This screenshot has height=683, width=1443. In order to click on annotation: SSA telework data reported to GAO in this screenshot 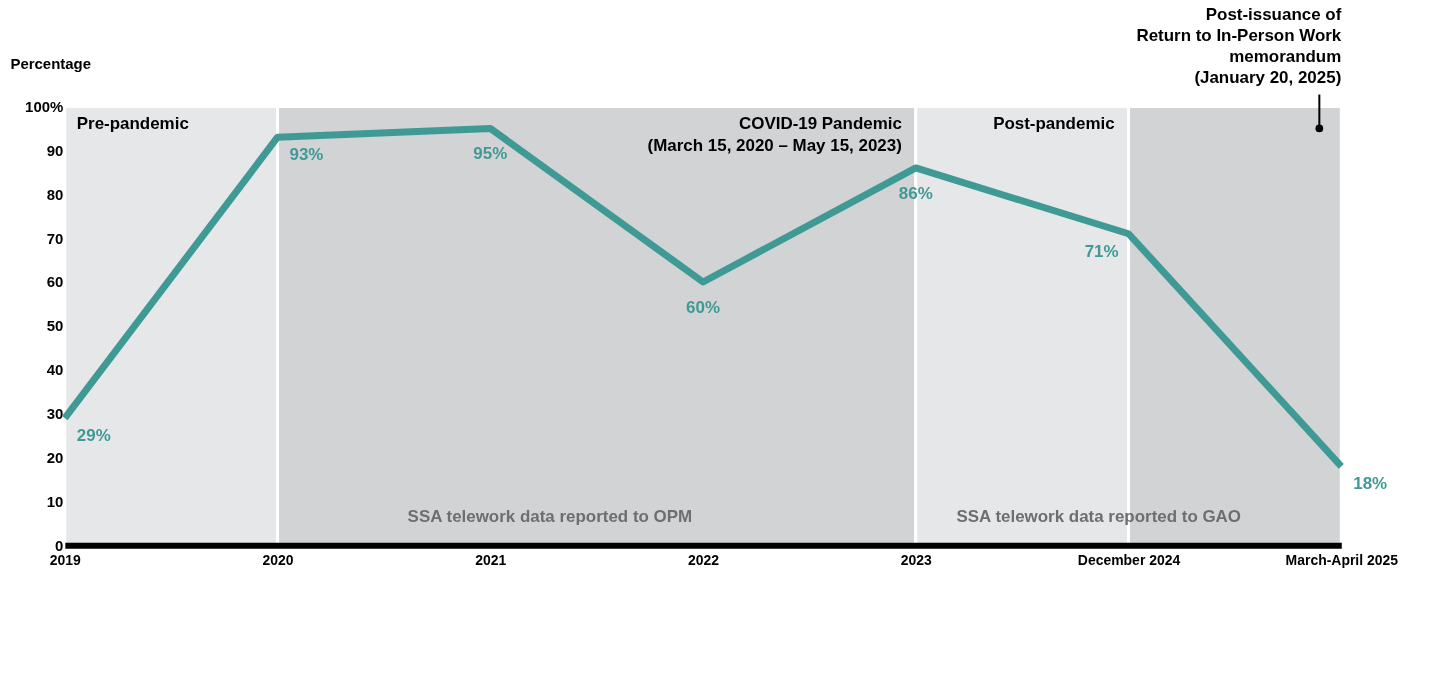, I will do `click(1099, 516)`.